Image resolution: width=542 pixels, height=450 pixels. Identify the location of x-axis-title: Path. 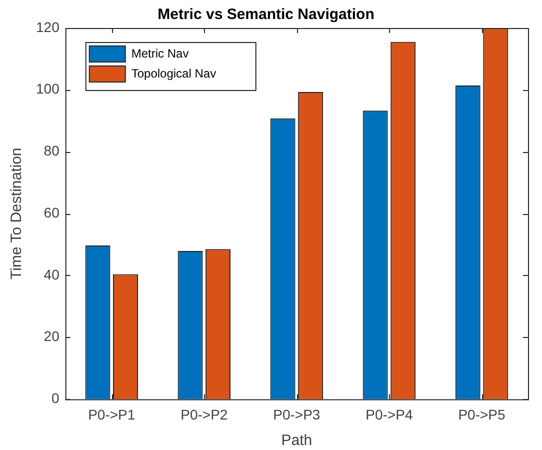
(296, 441).